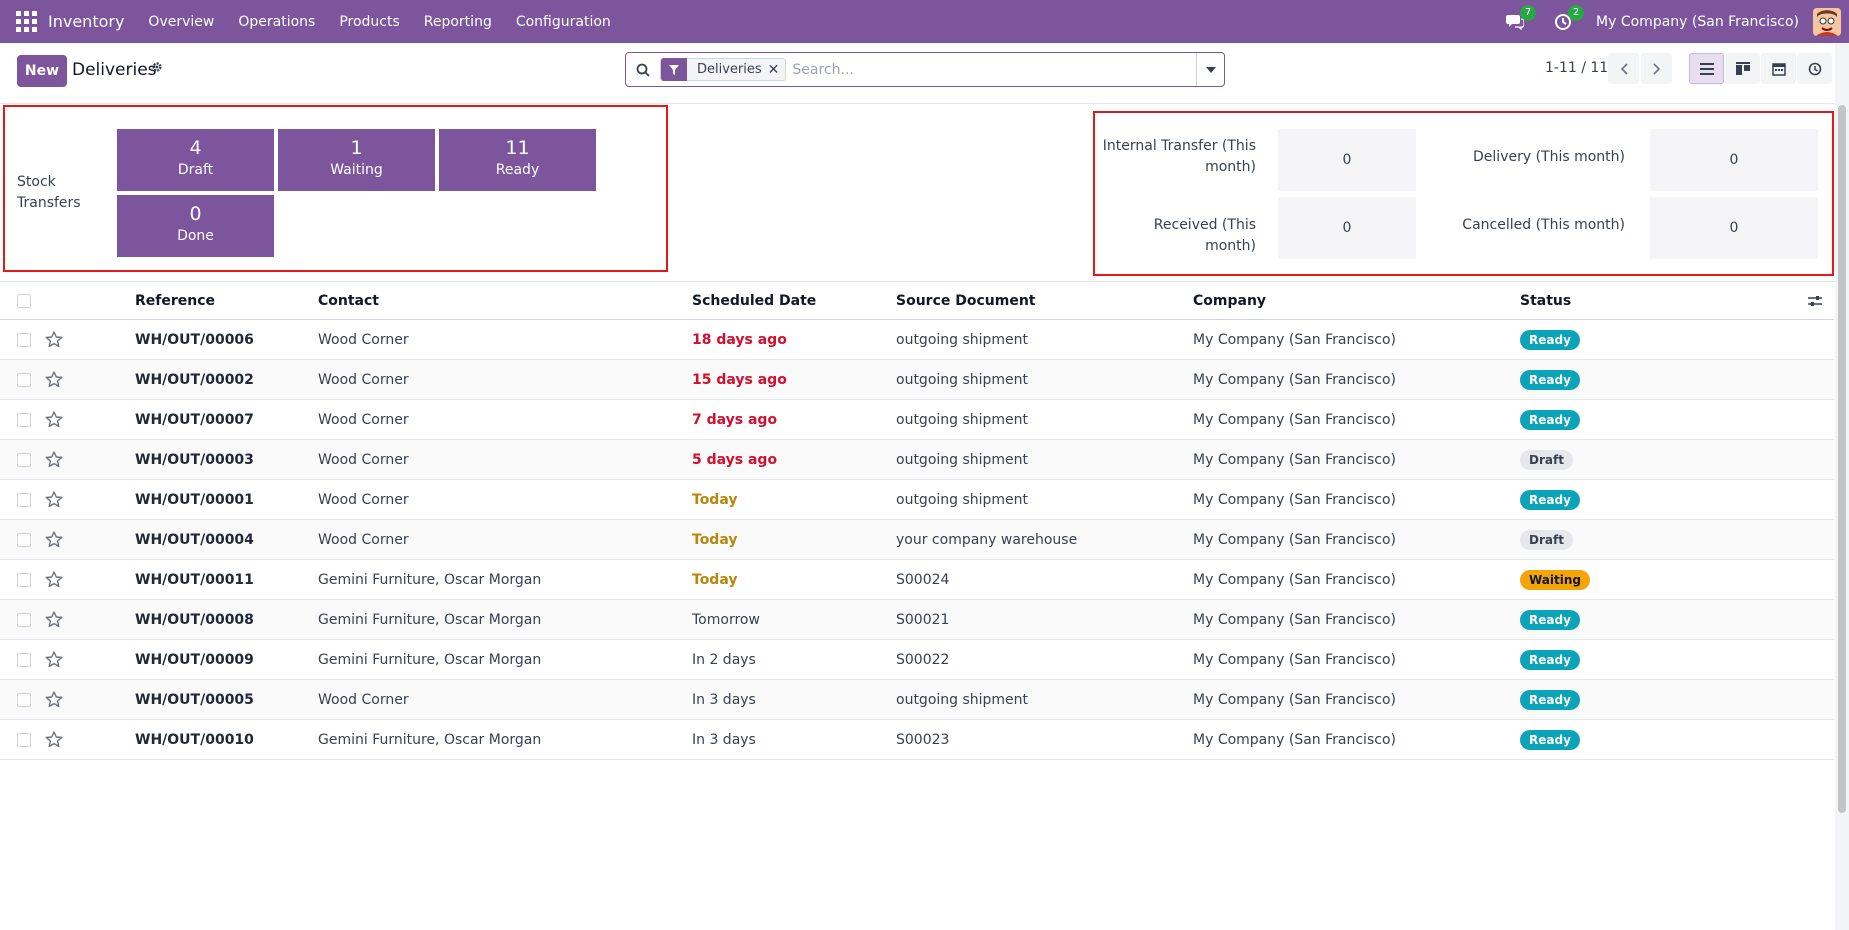 The image size is (1849, 930). What do you see at coordinates (715, 499) in the screenshot?
I see `cell-scheduled-date: Today` at bounding box center [715, 499].